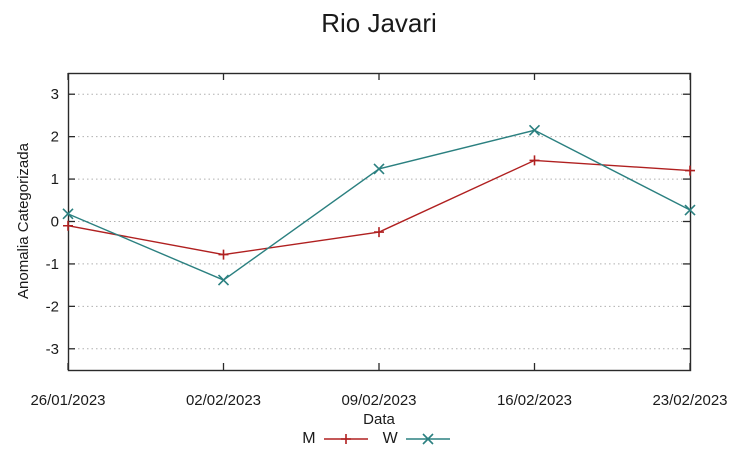 This screenshot has height=458, width=753. What do you see at coordinates (55, 179) in the screenshot?
I see `y-tick-label: 1` at bounding box center [55, 179].